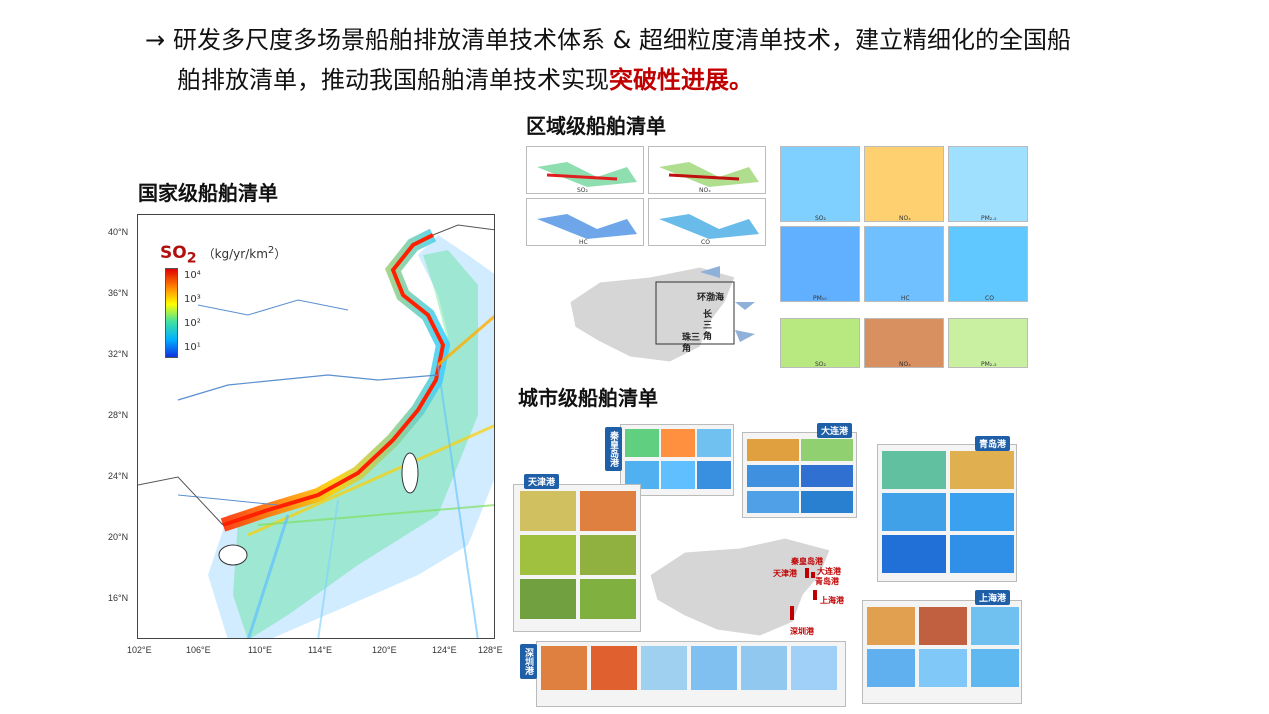  I want to click on city-title: 城市级船舶清单, so click(588, 398).